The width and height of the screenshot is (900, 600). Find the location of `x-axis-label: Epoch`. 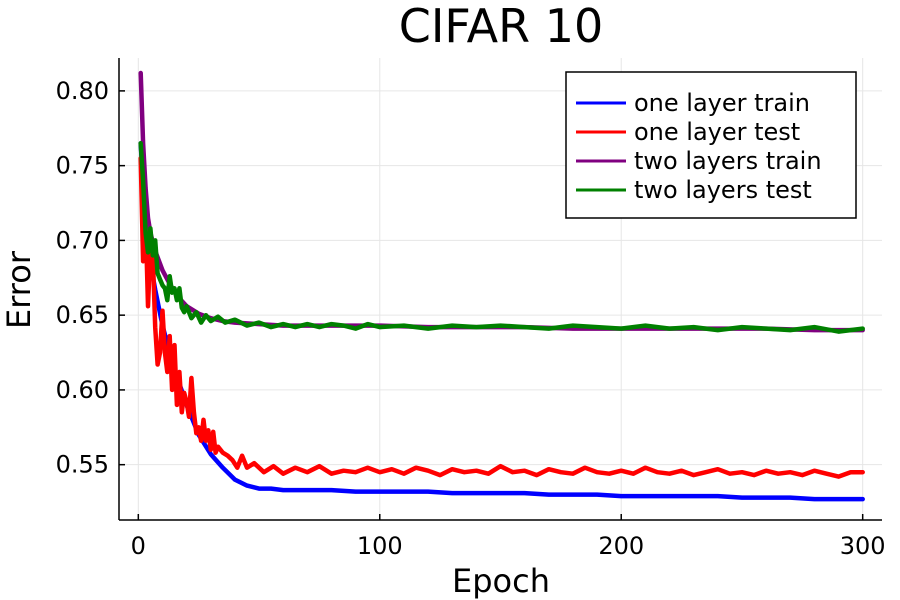

x-axis-label: Epoch is located at coordinates (501, 581).